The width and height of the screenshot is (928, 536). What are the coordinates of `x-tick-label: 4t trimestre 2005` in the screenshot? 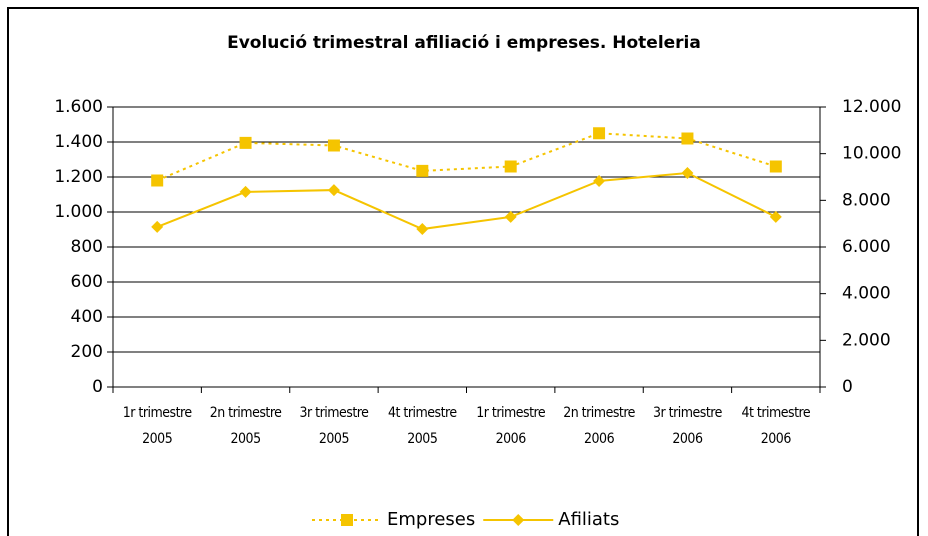 It's located at (422, 426).